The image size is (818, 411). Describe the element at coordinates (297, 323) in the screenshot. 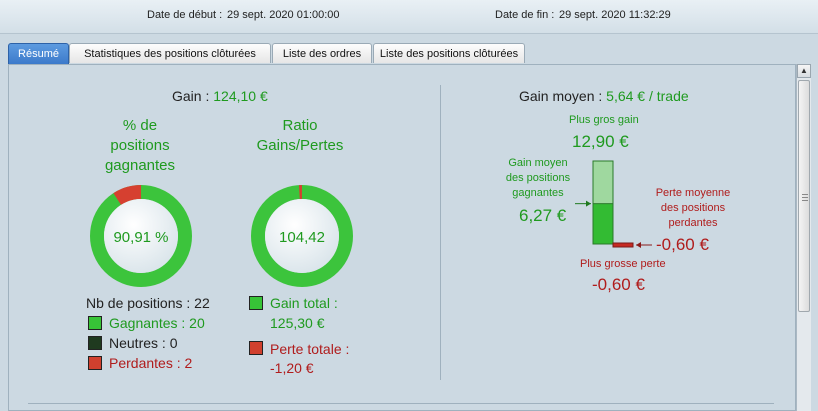

I see `gain-total-value: 125,30 €` at that location.